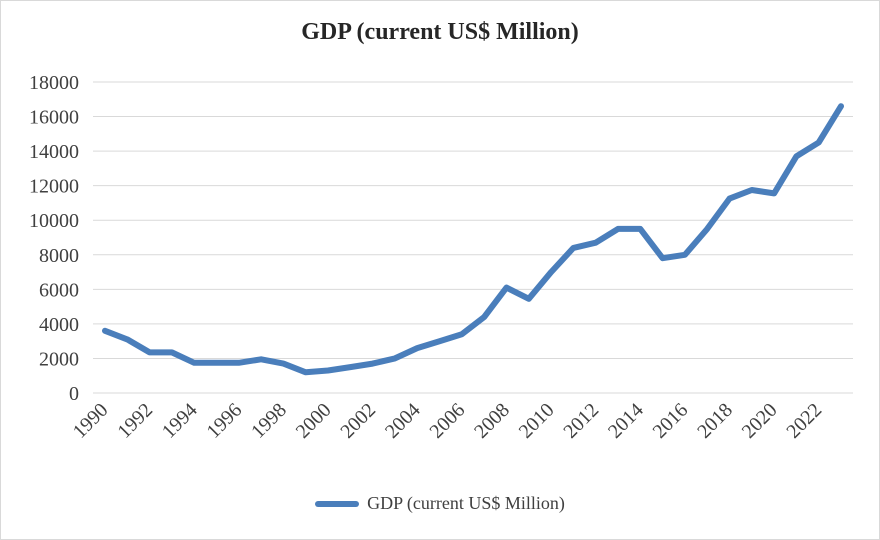  What do you see at coordinates (440, 32) in the screenshot?
I see `chart-title: GDP (current US$ Million)` at bounding box center [440, 32].